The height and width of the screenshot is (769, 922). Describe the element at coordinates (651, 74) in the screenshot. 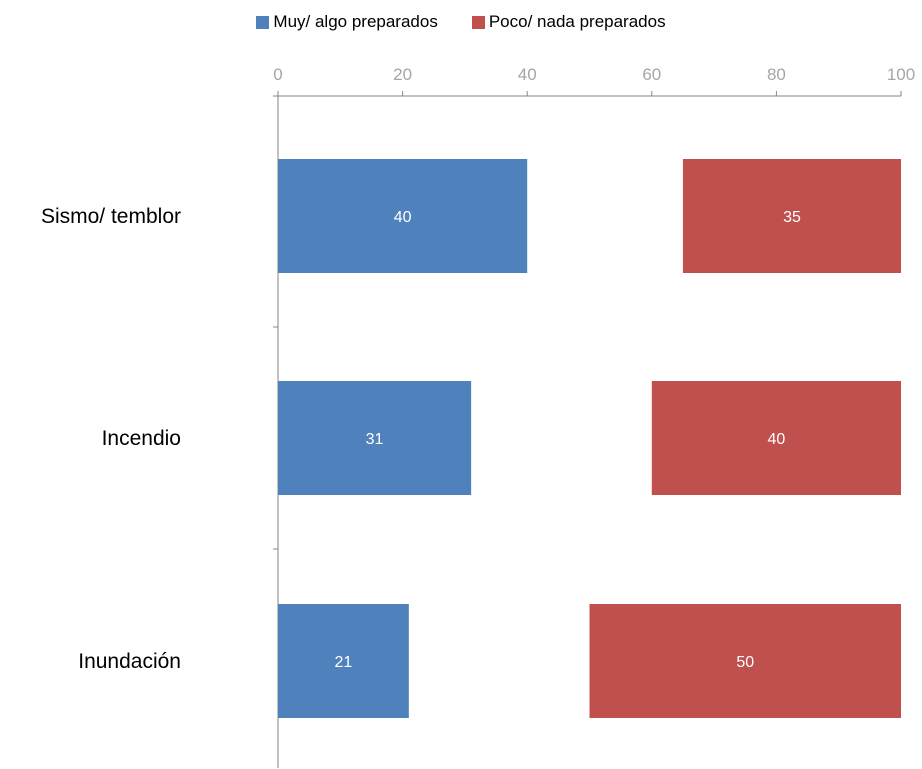

I see `x-tick-label: 60` at that location.